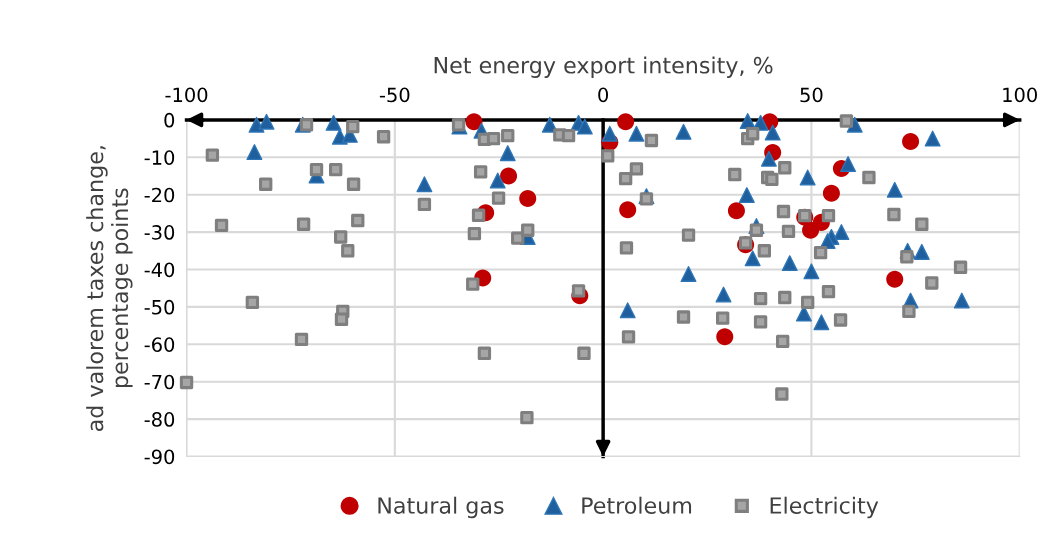 This screenshot has height=550, width=1048. What do you see at coordinates (637, 505) in the screenshot?
I see `legend-label: Petroleum` at bounding box center [637, 505].